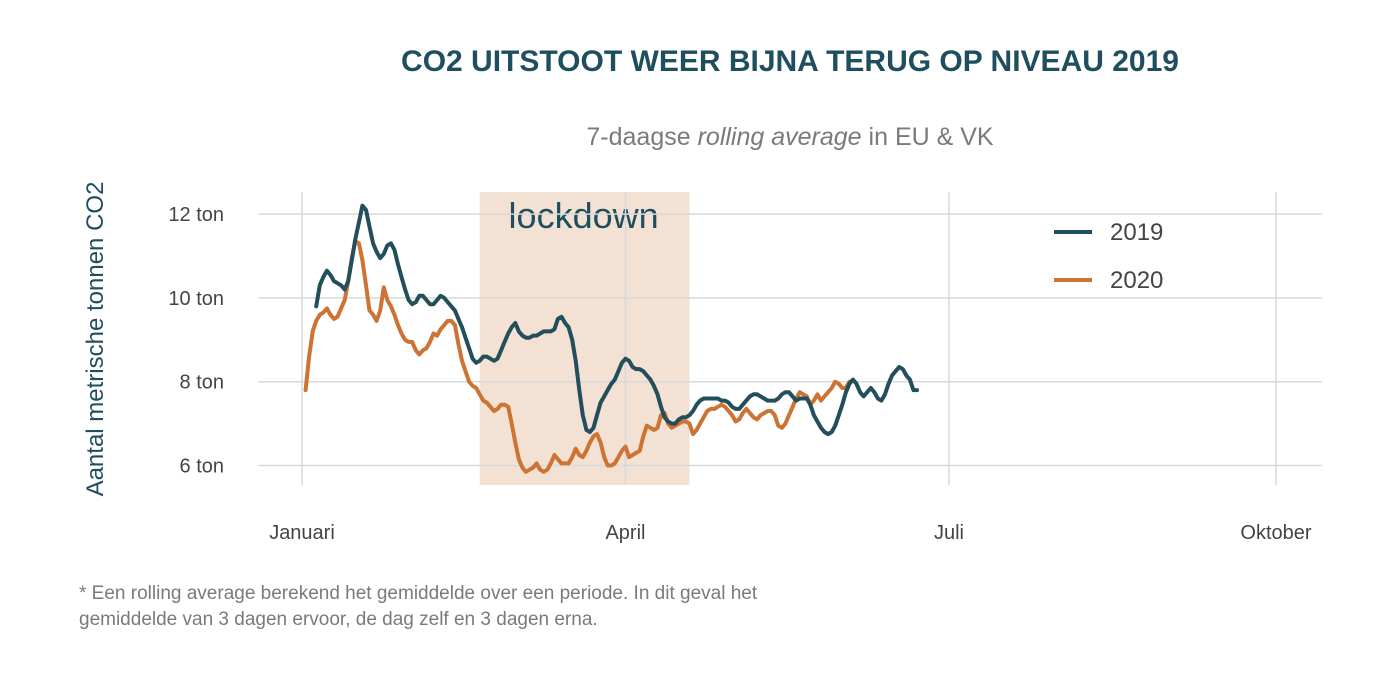 The width and height of the screenshot is (1400, 700). What do you see at coordinates (1275, 533) in the screenshot?
I see `x-tick-label: Oktober` at bounding box center [1275, 533].